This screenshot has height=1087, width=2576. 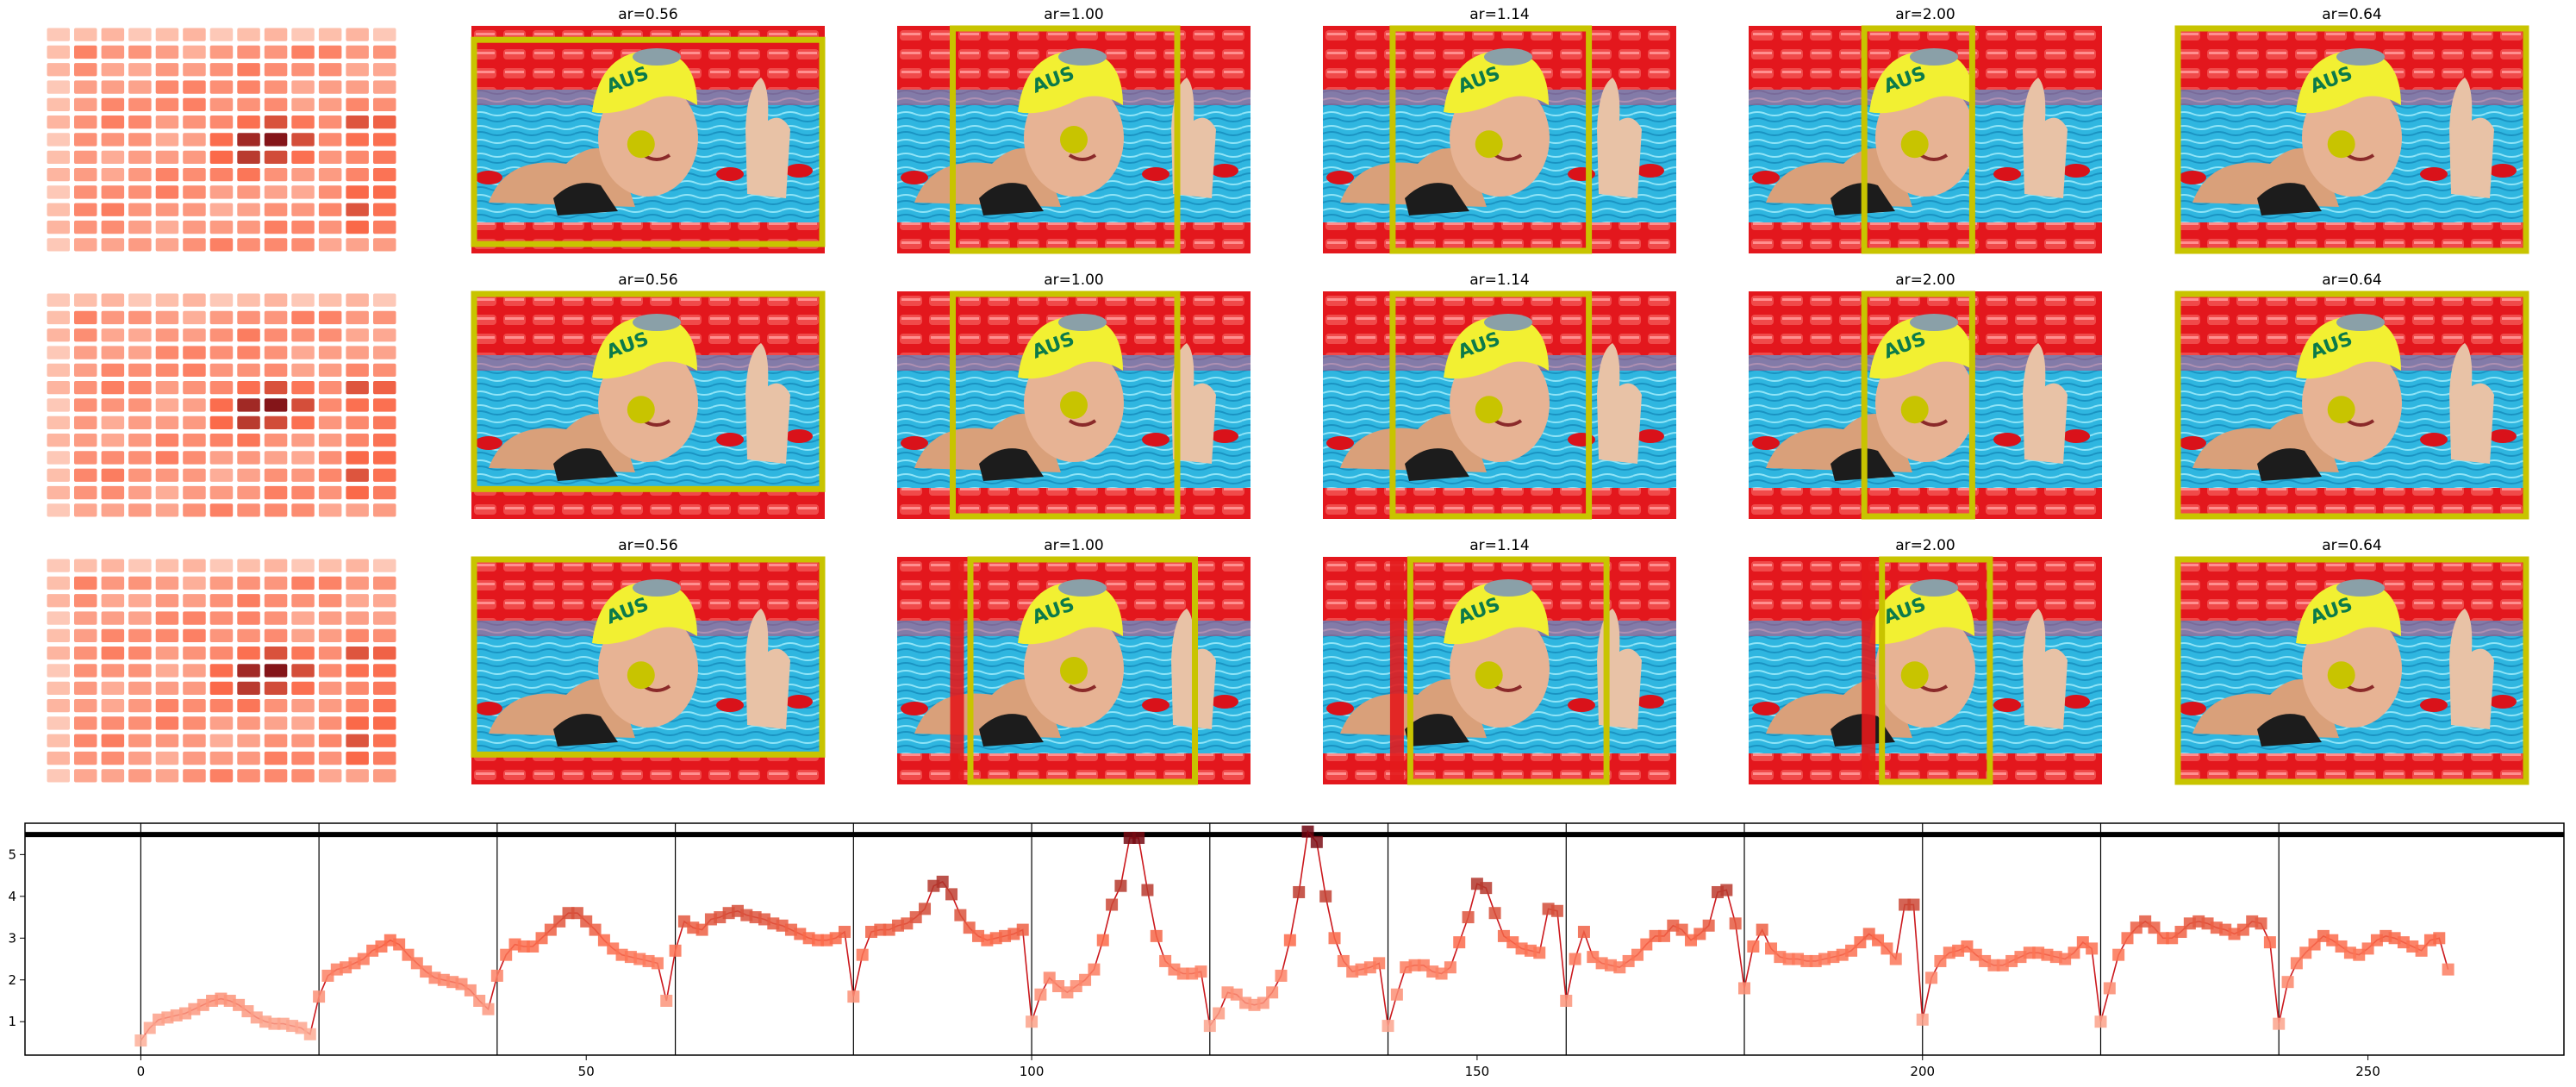 What do you see at coordinates (1869, 671) in the screenshot?
I see `crop-marker` at bounding box center [1869, 671].